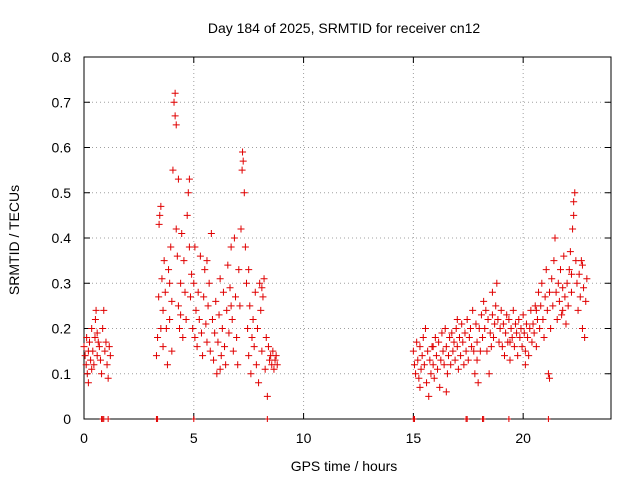 Image resolution: width=640 pixels, height=480 pixels. I want to click on x-tick-label: 15, so click(414, 438).